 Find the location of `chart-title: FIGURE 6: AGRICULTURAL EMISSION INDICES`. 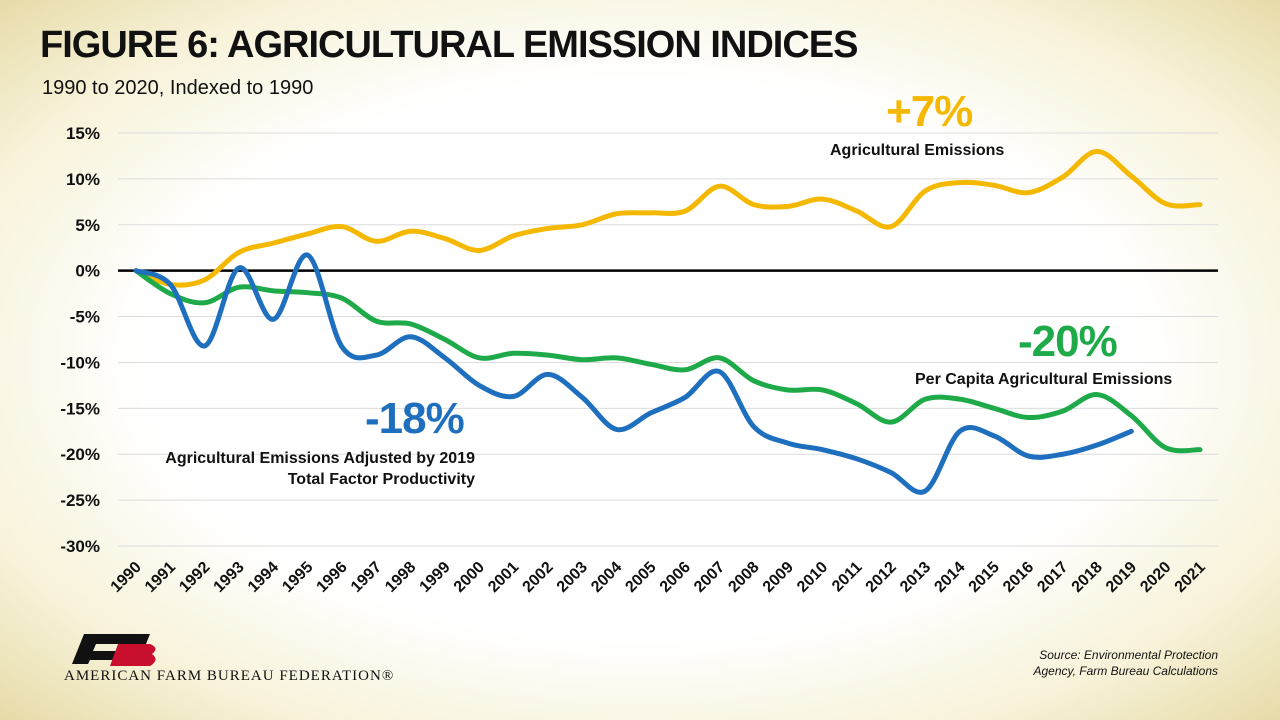

chart-title: FIGURE 6: AGRICULTURAL EMISSION INDICES is located at coordinates (449, 45).